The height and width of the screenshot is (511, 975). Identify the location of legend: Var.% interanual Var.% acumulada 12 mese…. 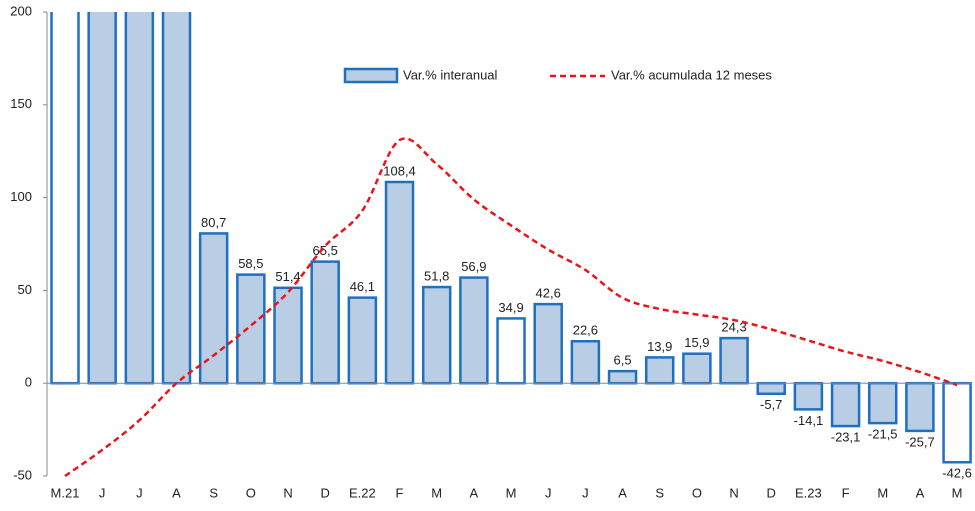
(557, 75).